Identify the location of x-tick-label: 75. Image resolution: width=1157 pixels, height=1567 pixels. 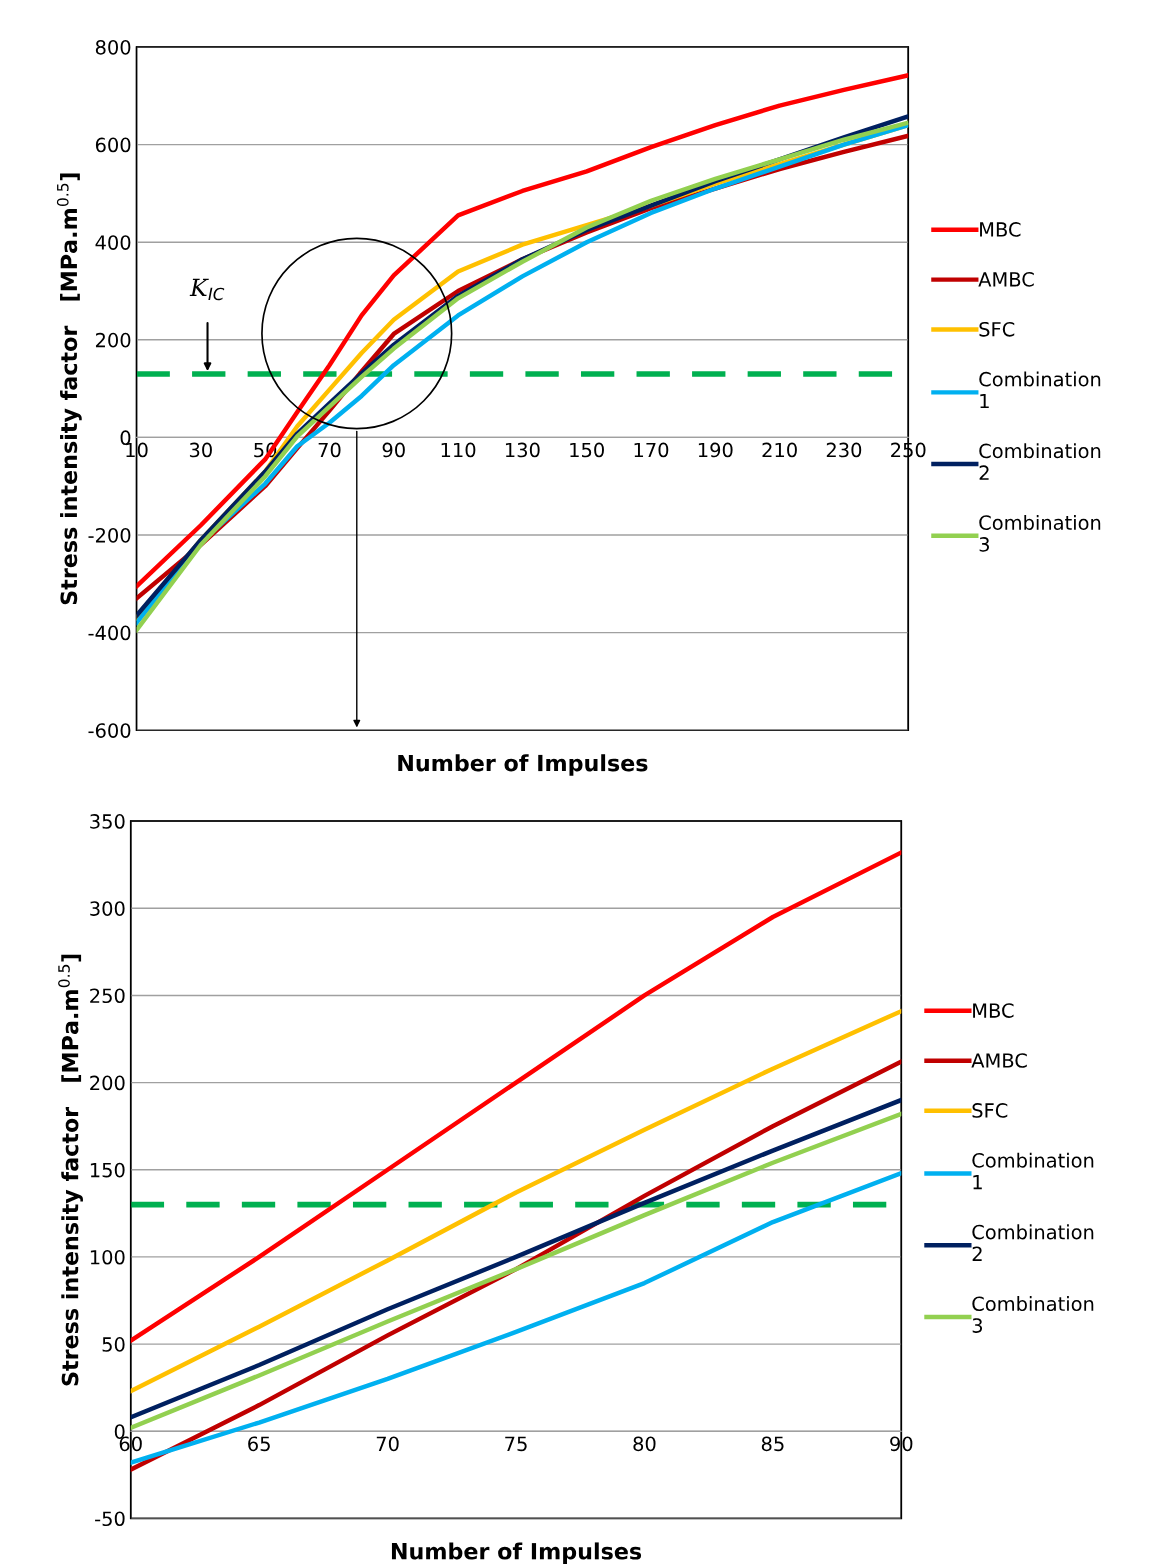
(516, 1444).